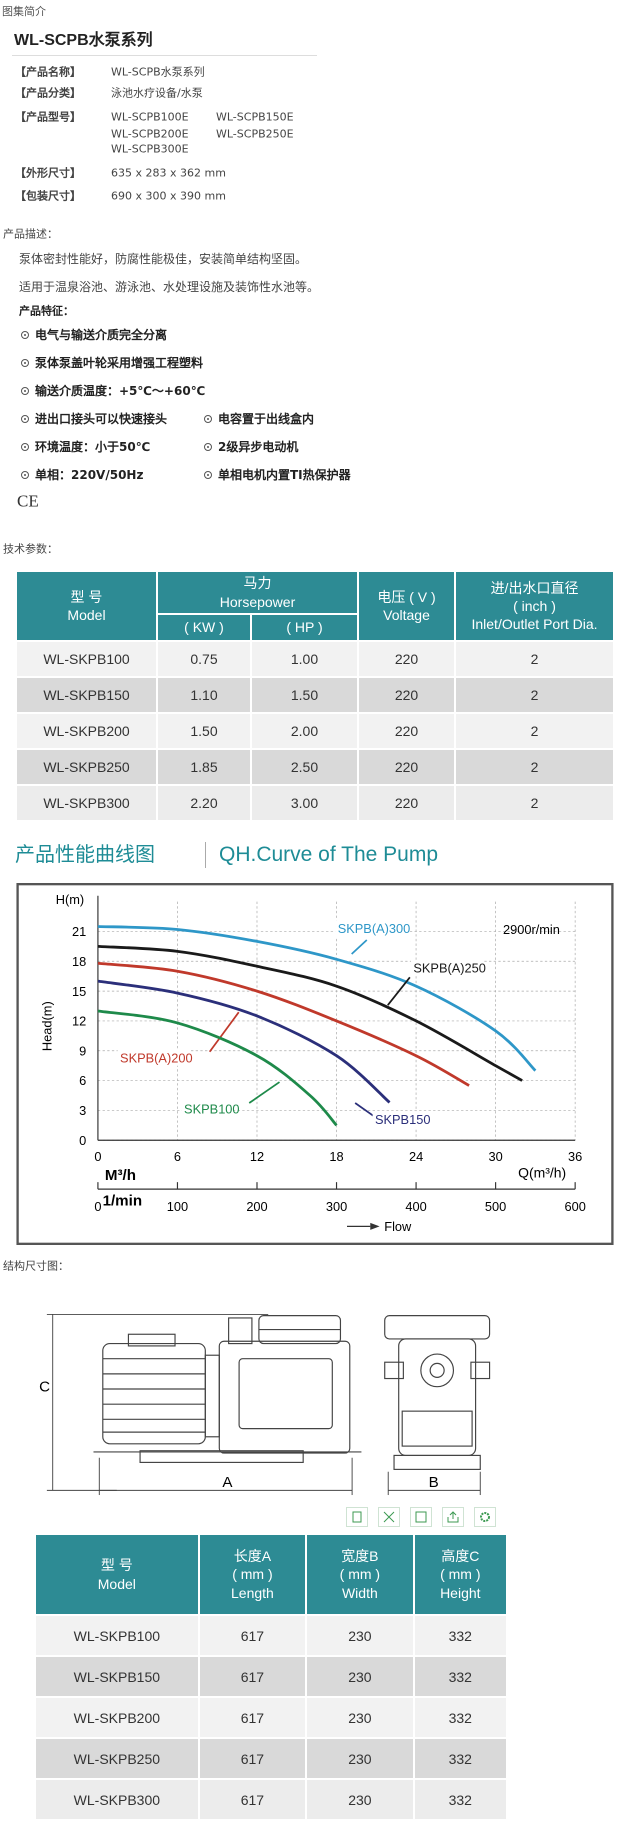  What do you see at coordinates (406, 615) in the screenshot?
I see `cell-text: Voltage` at bounding box center [406, 615].